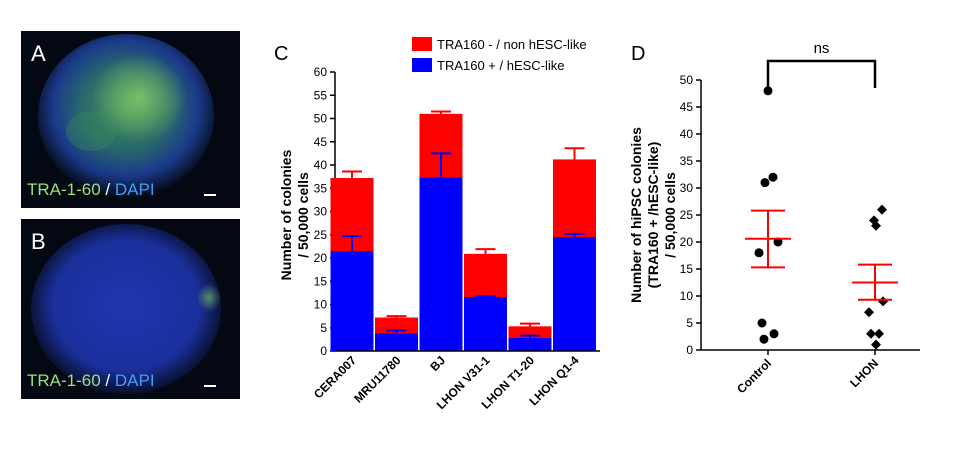 The image size is (960, 450). Describe the element at coordinates (126, 309) in the screenshot. I see `colony-image-b` at that location.